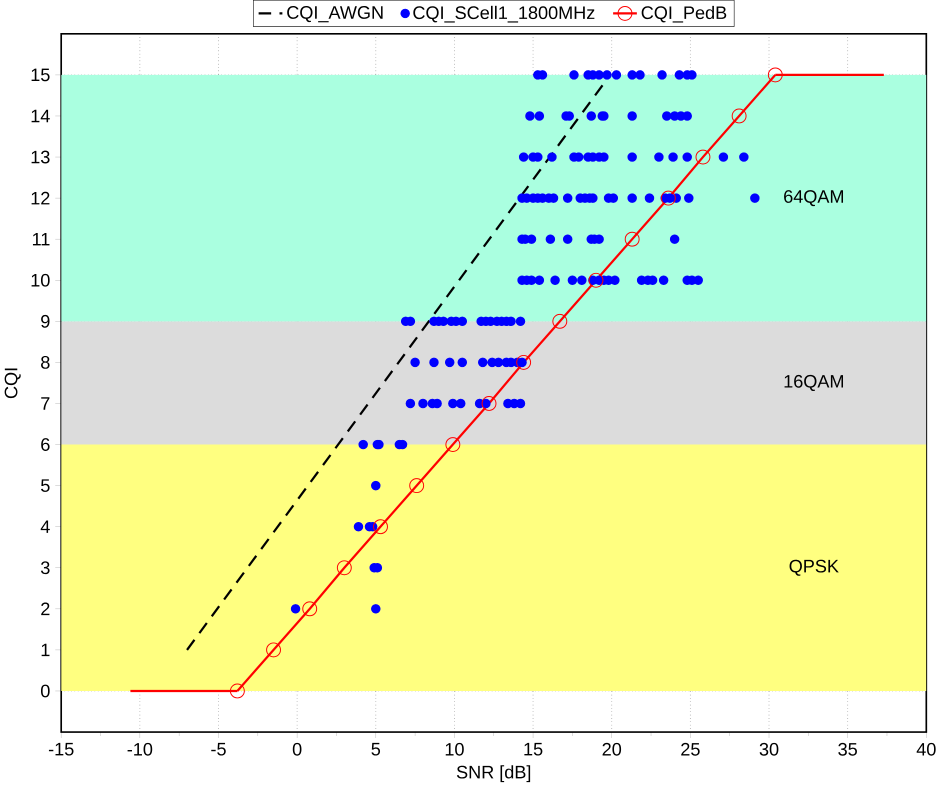 Image resolution: width=941 pixels, height=787 pixels. I want to click on x-tick-label: 35, so click(847, 749).